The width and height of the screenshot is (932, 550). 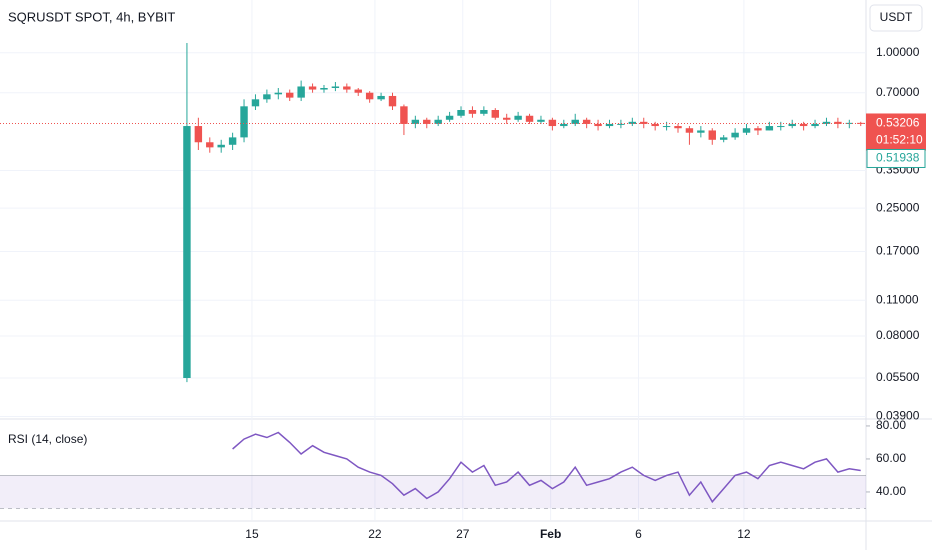 I want to click on currency-label: USDT, so click(x=896, y=17).